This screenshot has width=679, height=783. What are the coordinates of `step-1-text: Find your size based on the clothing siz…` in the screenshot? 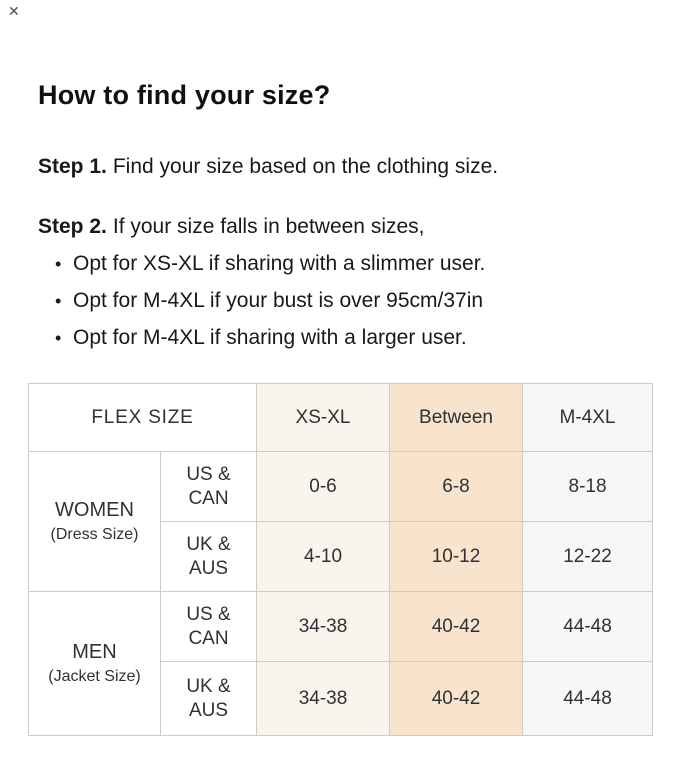 It's located at (305, 166).